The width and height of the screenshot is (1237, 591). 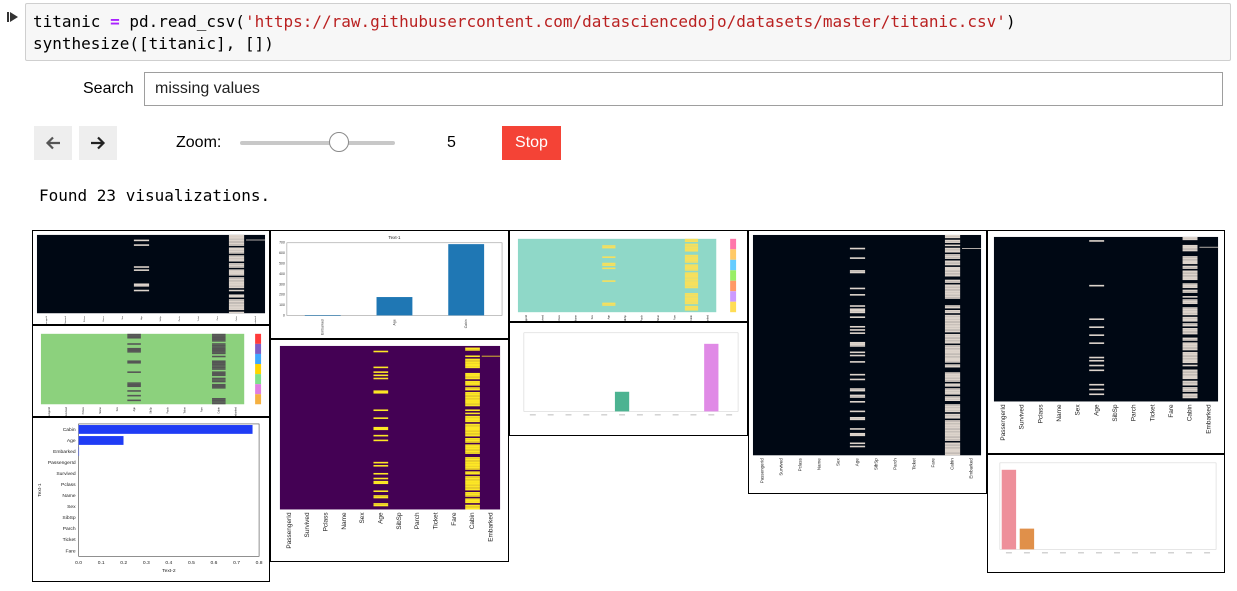 What do you see at coordinates (592, 316) in the screenshot?
I see `column-tick-label: Sex` at bounding box center [592, 316].